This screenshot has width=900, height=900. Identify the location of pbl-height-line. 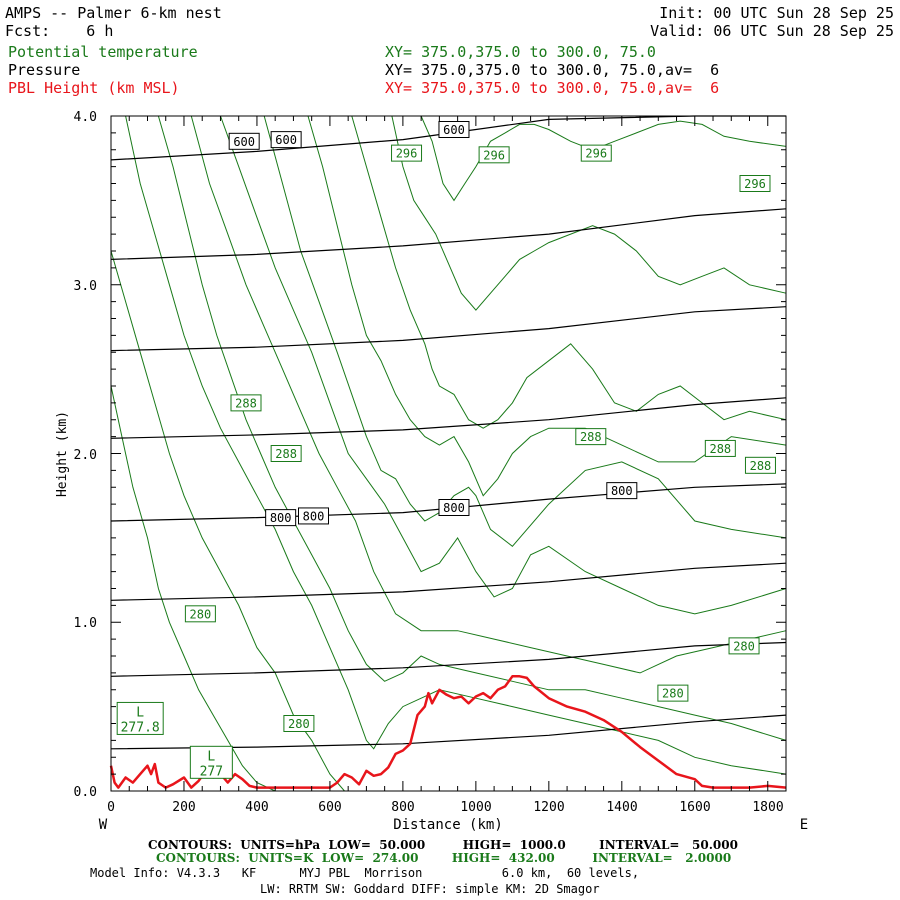
(448, 732).